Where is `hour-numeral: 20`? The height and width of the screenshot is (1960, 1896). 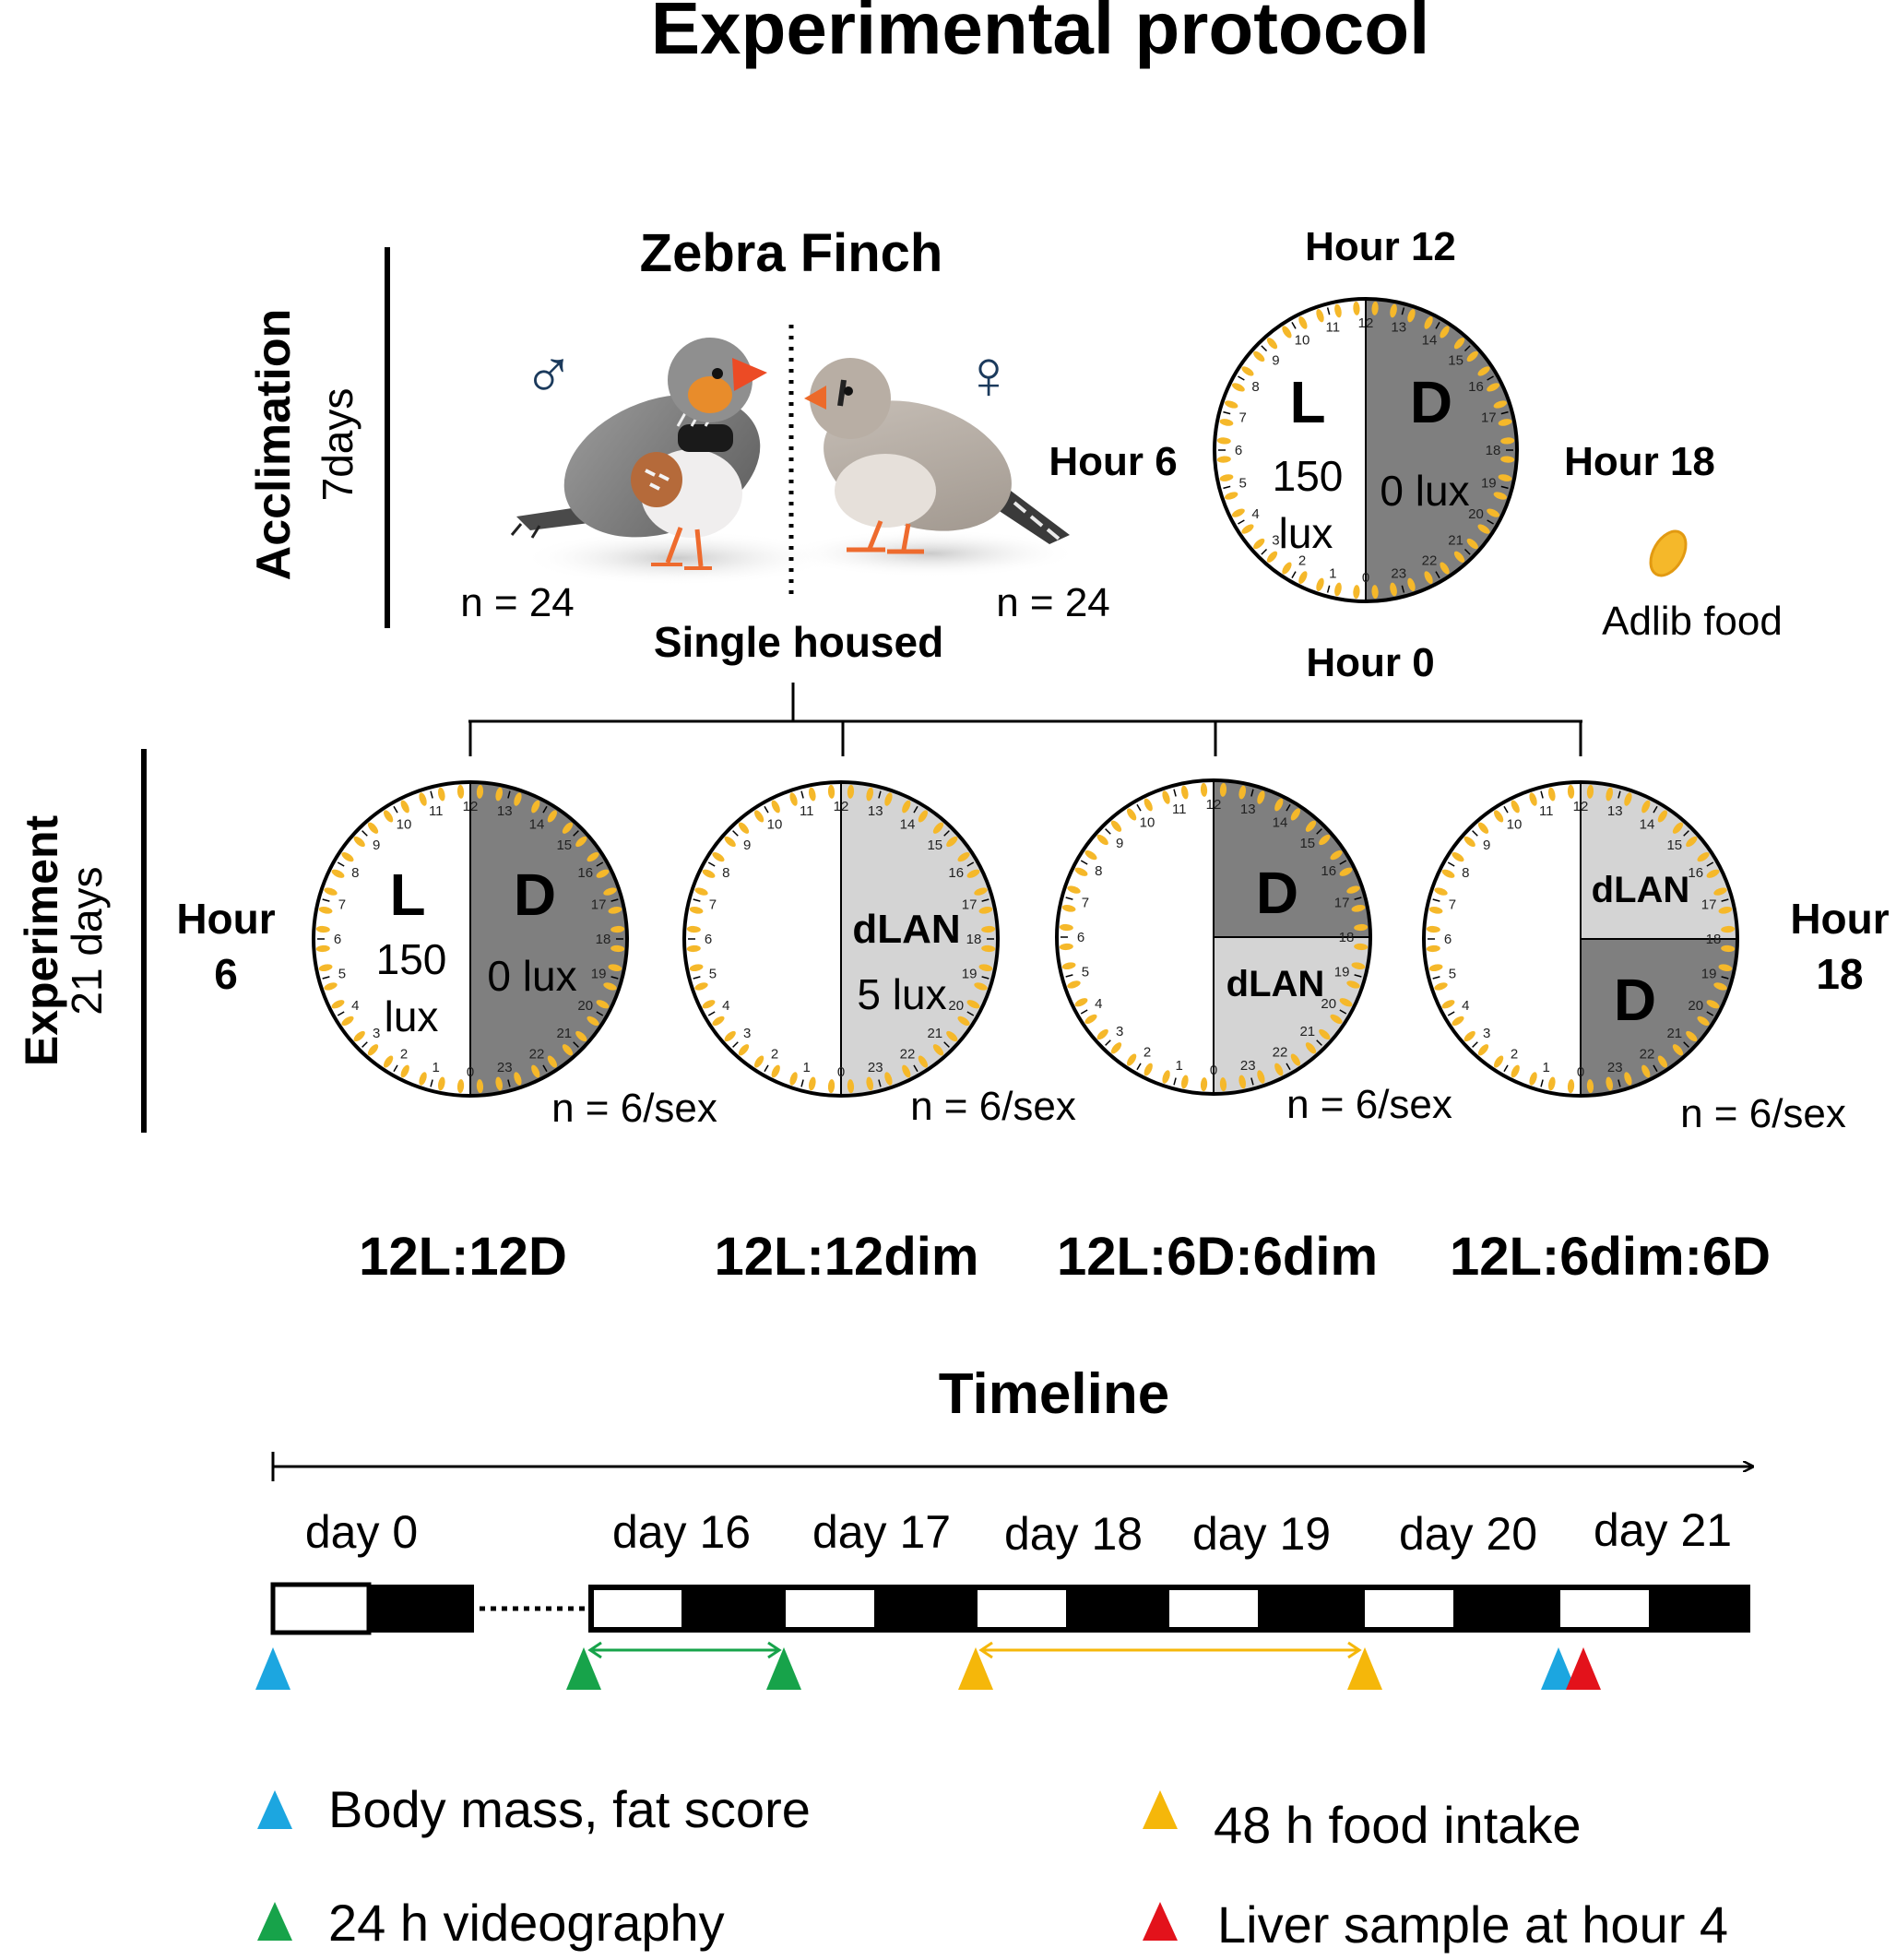
hour-numeral: 20 is located at coordinates (1329, 1004).